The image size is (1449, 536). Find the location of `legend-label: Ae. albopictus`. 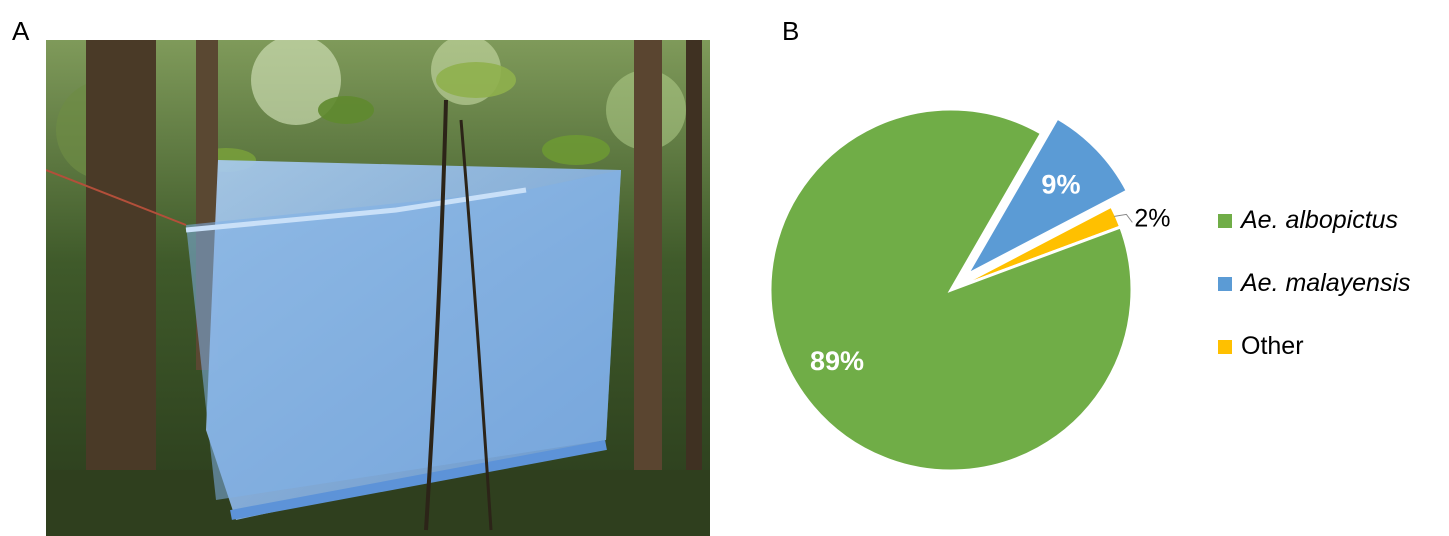

legend-label: Ae. albopictus is located at coordinates (1320, 220).